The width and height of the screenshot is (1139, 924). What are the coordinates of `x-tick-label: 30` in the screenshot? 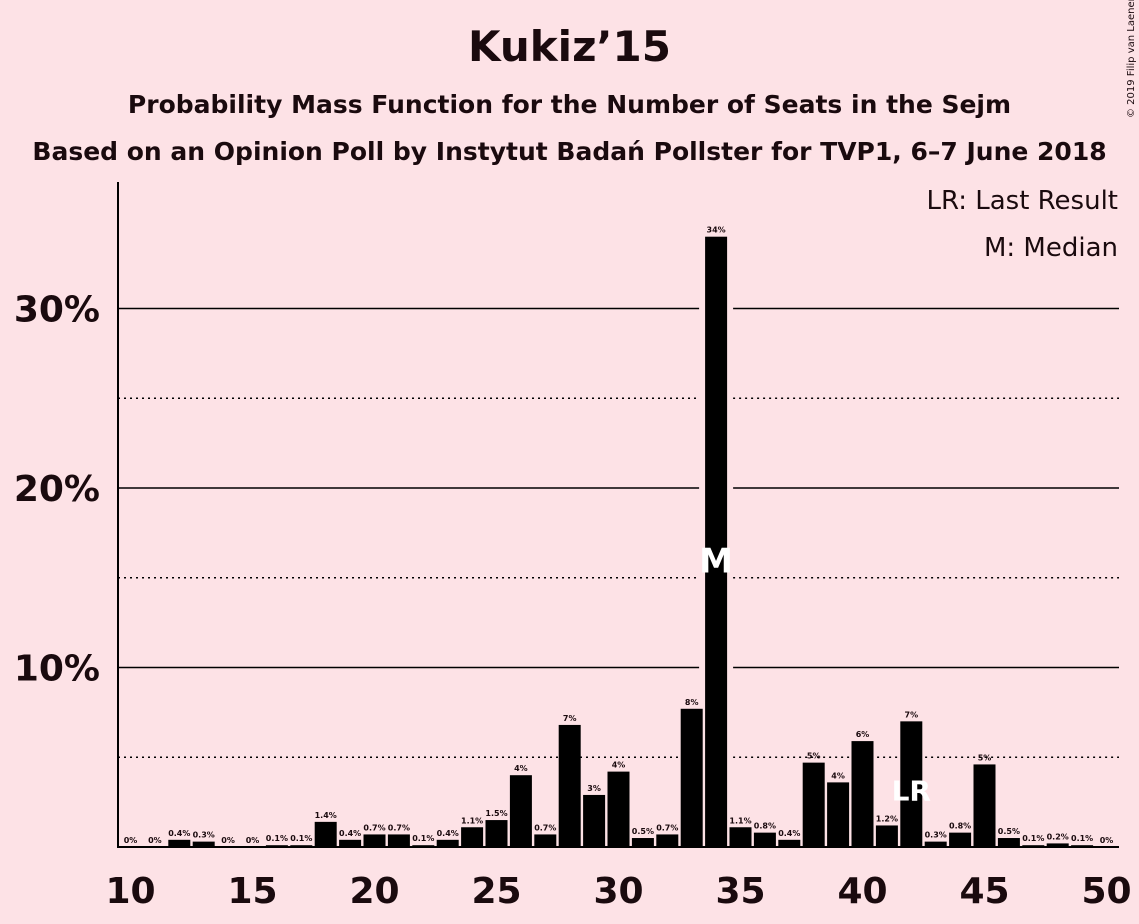 It's located at (618, 891).